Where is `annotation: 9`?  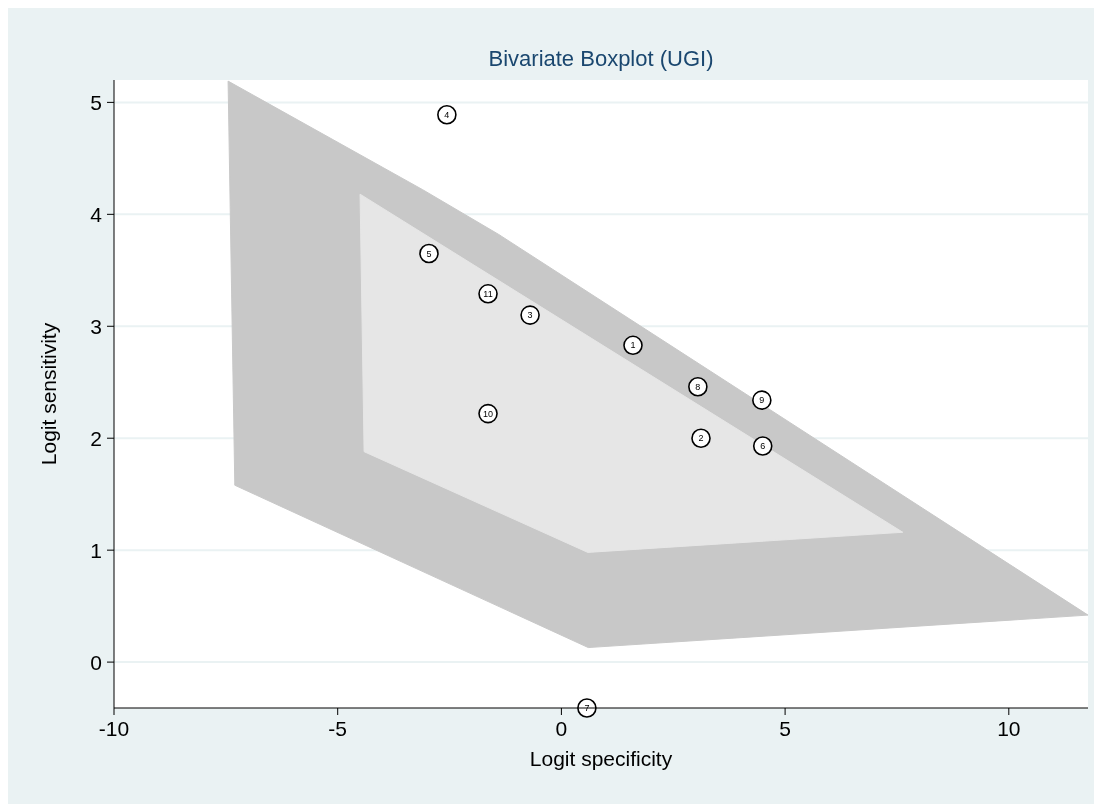 annotation: 9 is located at coordinates (762, 400).